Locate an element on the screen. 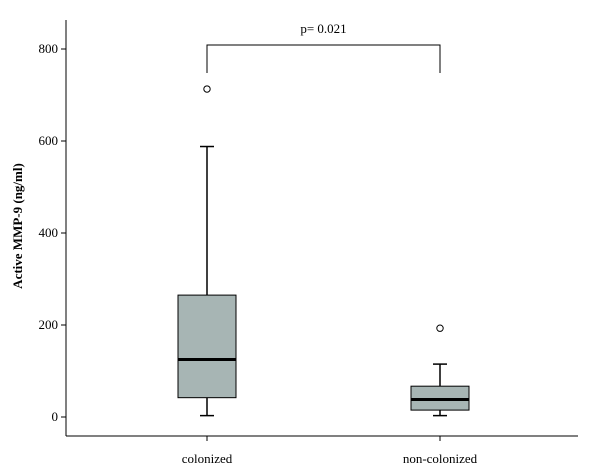 The width and height of the screenshot is (600, 470). x-tick-label: colonized is located at coordinates (207, 458).